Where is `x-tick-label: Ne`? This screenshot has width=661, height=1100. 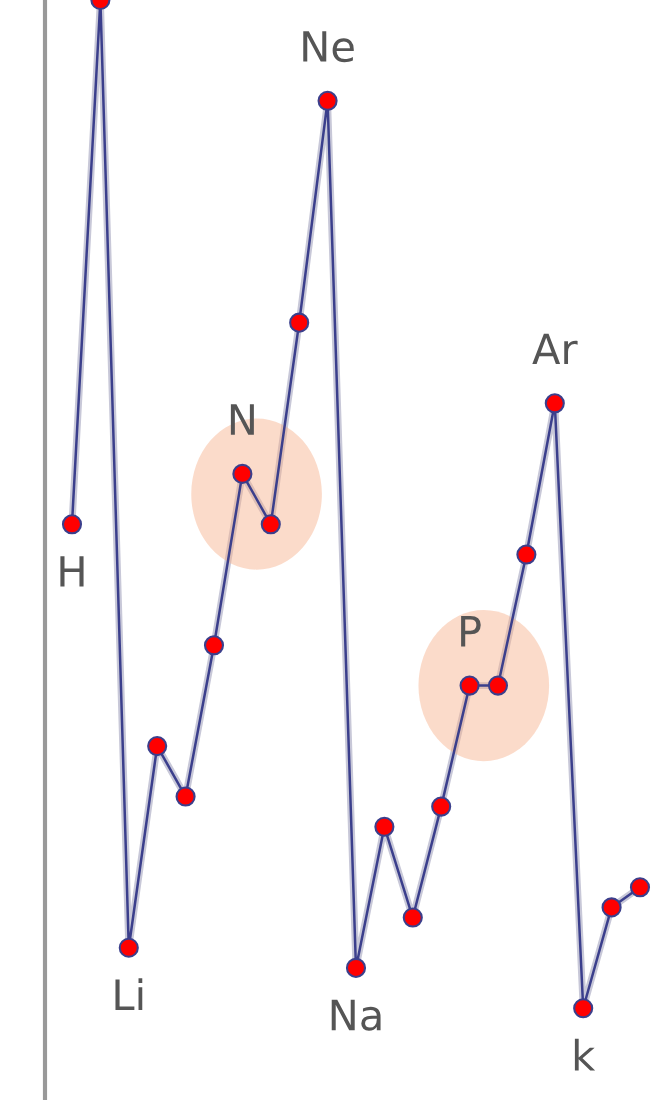
x-tick-label: Ne is located at coordinates (328, 47).